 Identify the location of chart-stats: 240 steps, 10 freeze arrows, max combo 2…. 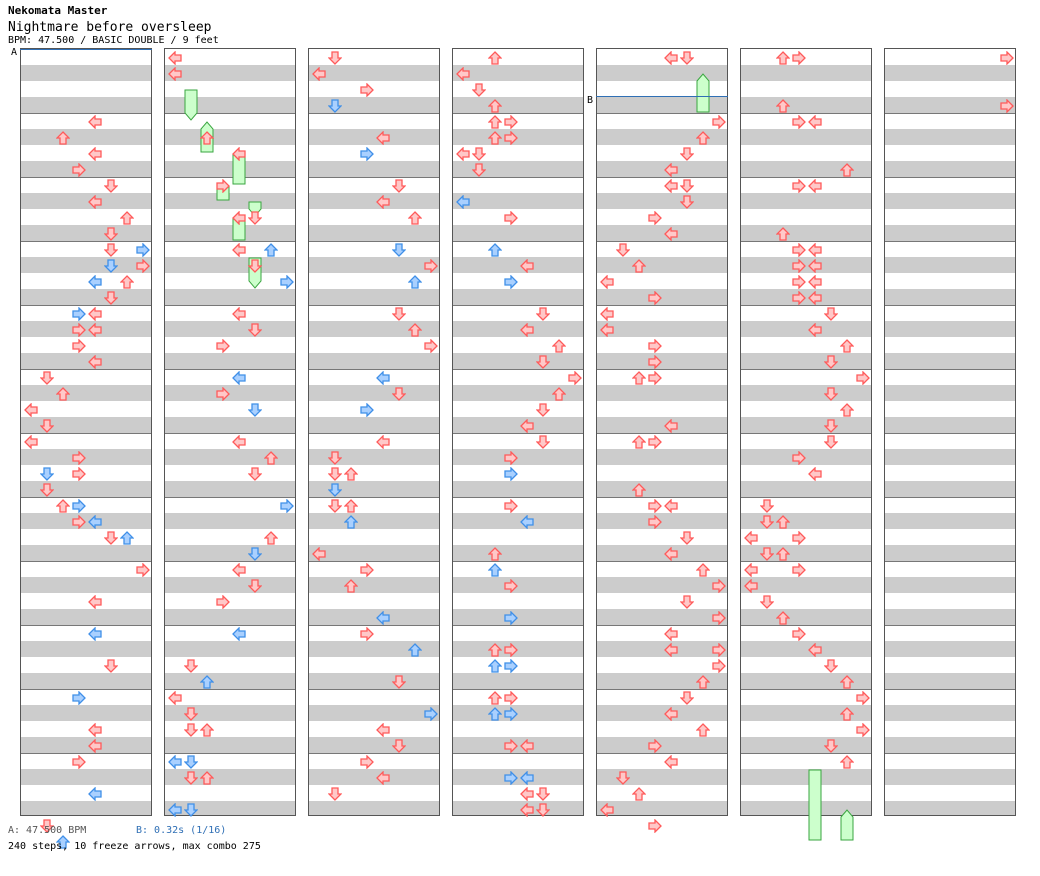
(134, 846).